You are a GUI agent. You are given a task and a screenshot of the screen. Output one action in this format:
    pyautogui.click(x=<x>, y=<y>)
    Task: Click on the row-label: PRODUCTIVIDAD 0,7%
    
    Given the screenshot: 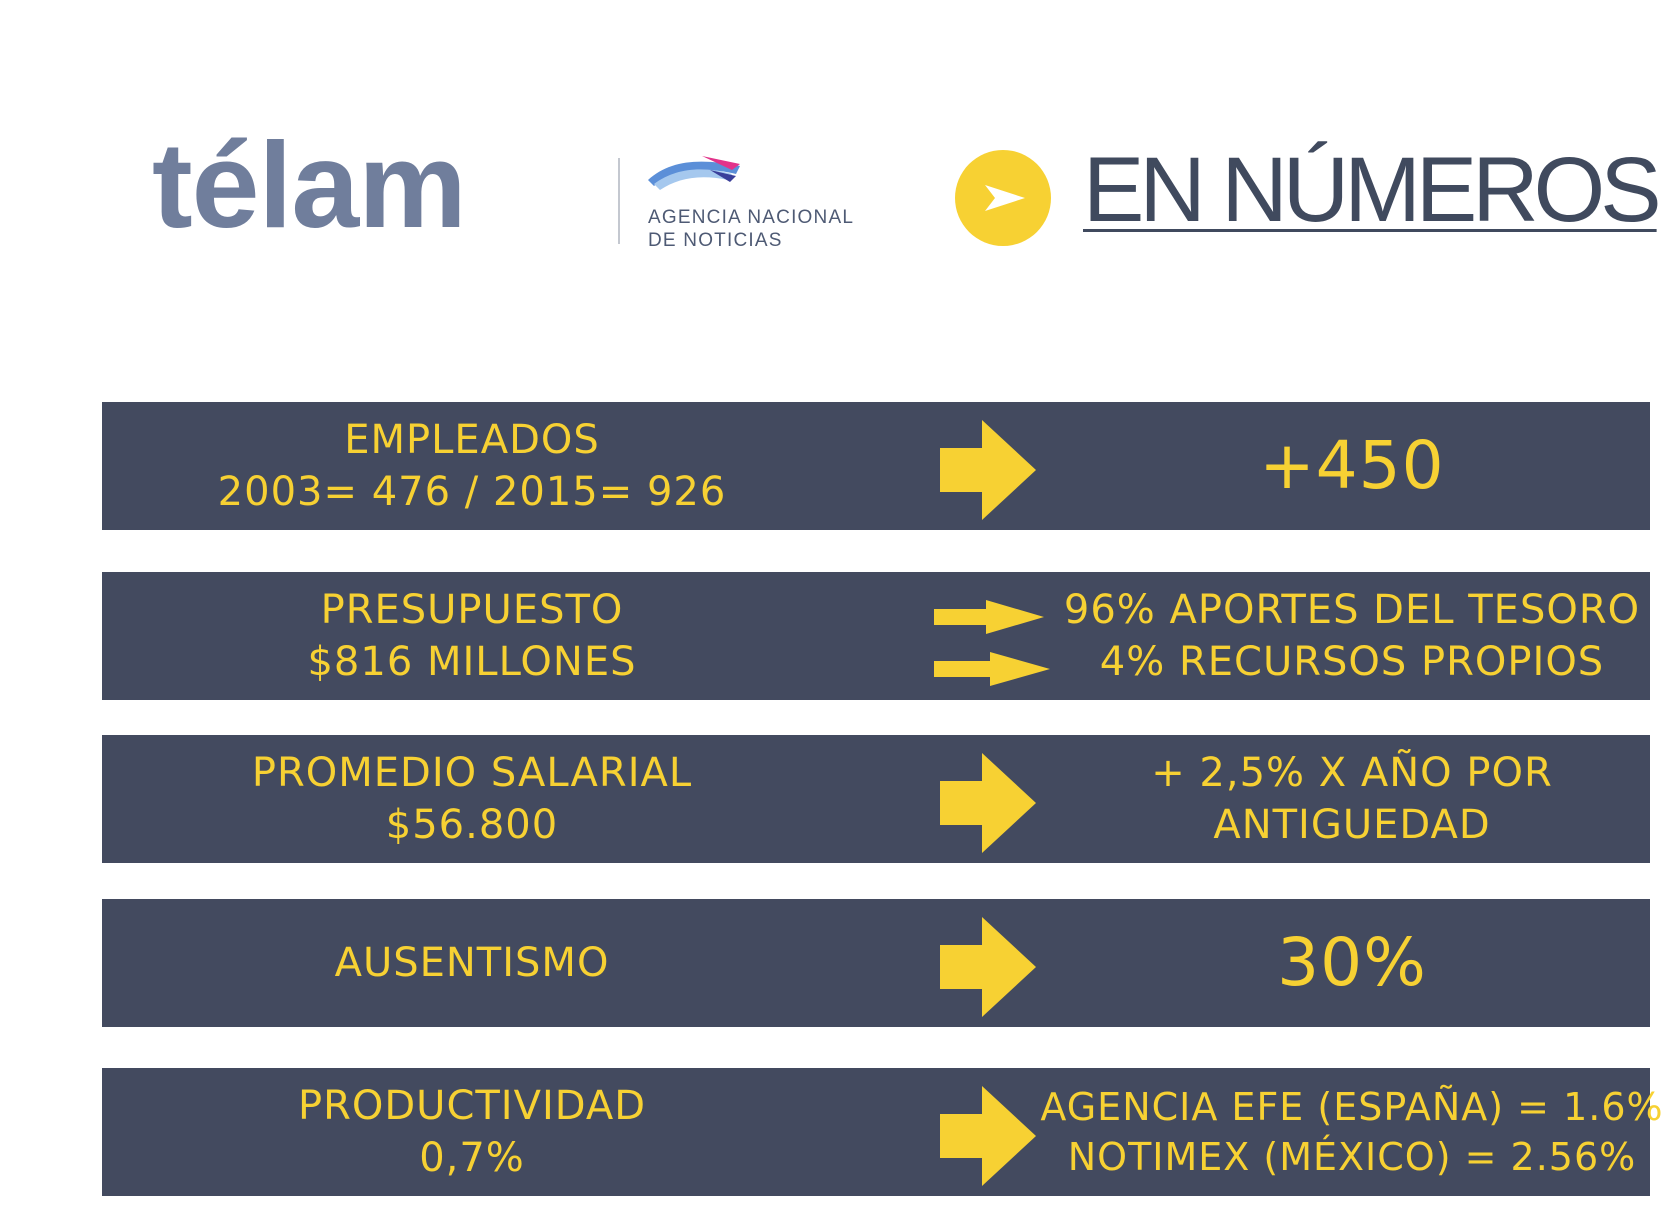 What is the action you would take?
    pyautogui.click(x=472, y=1132)
    